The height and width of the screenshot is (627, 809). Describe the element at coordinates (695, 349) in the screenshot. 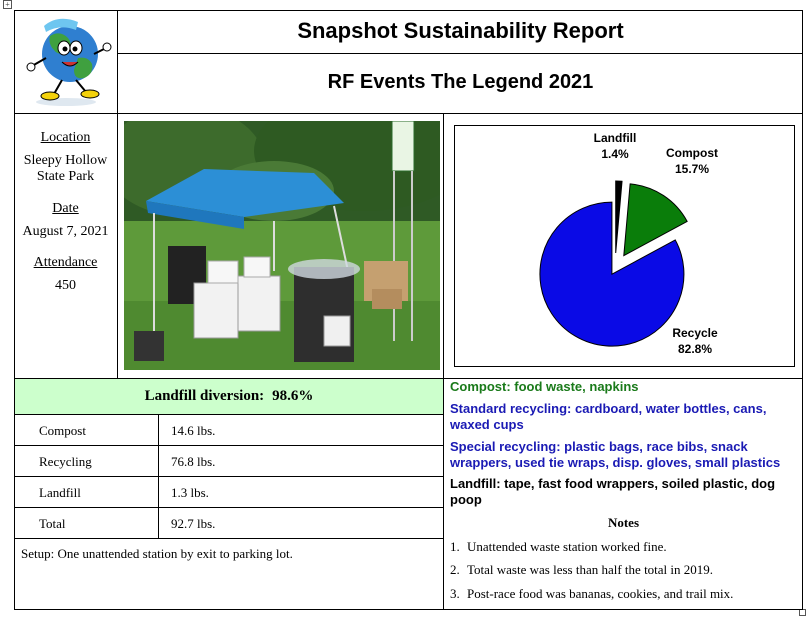

I see `pie-percent-recycle: 82.8%` at that location.